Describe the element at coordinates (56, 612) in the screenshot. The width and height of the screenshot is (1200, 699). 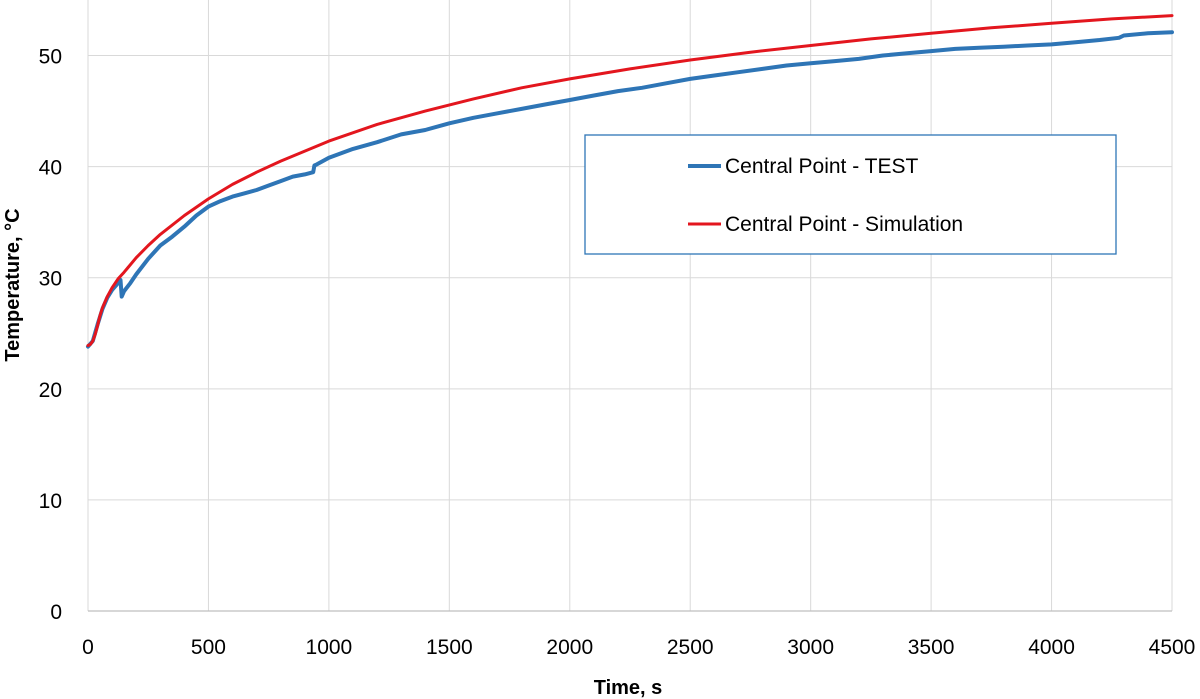
I see `y-tick-label: 0` at that location.